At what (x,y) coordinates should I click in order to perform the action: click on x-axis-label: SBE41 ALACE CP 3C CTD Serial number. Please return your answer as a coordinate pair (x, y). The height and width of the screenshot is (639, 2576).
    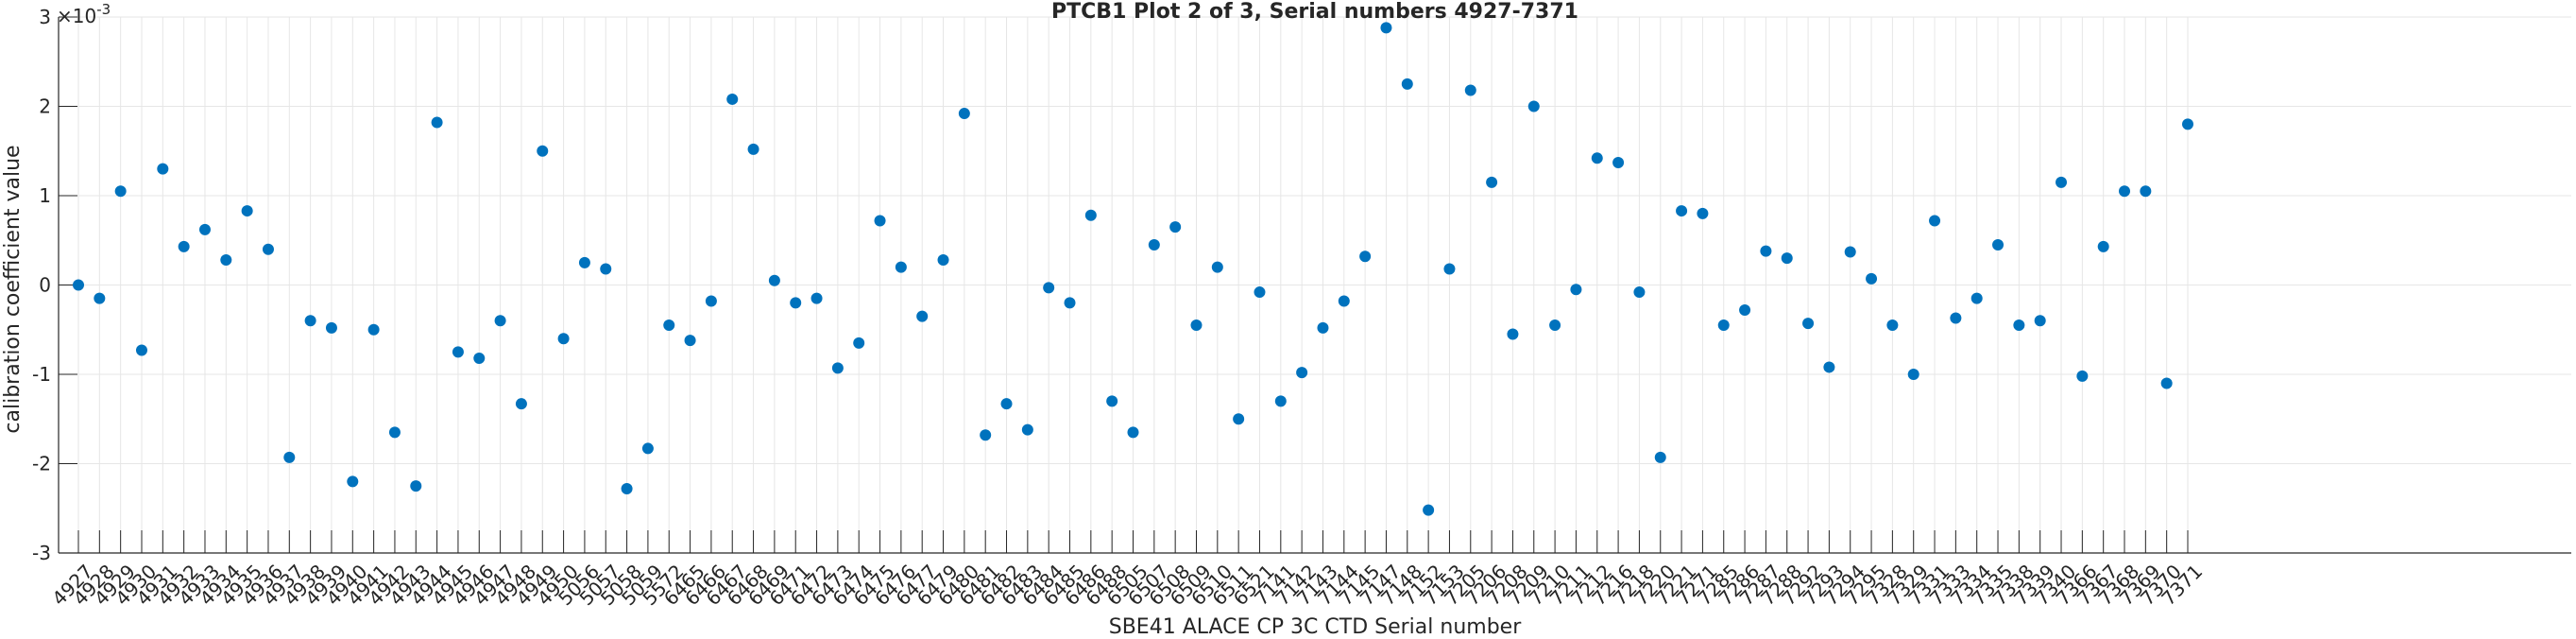
    Looking at the image, I should click on (1316, 627).